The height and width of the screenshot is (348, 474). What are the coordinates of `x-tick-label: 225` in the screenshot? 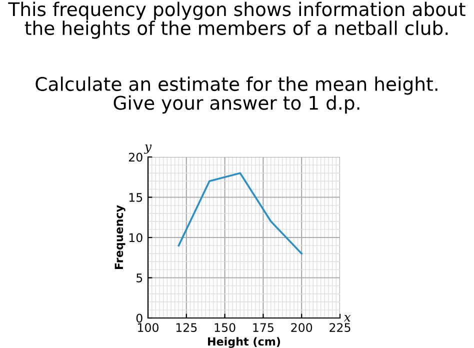 It's located at (340, 327).